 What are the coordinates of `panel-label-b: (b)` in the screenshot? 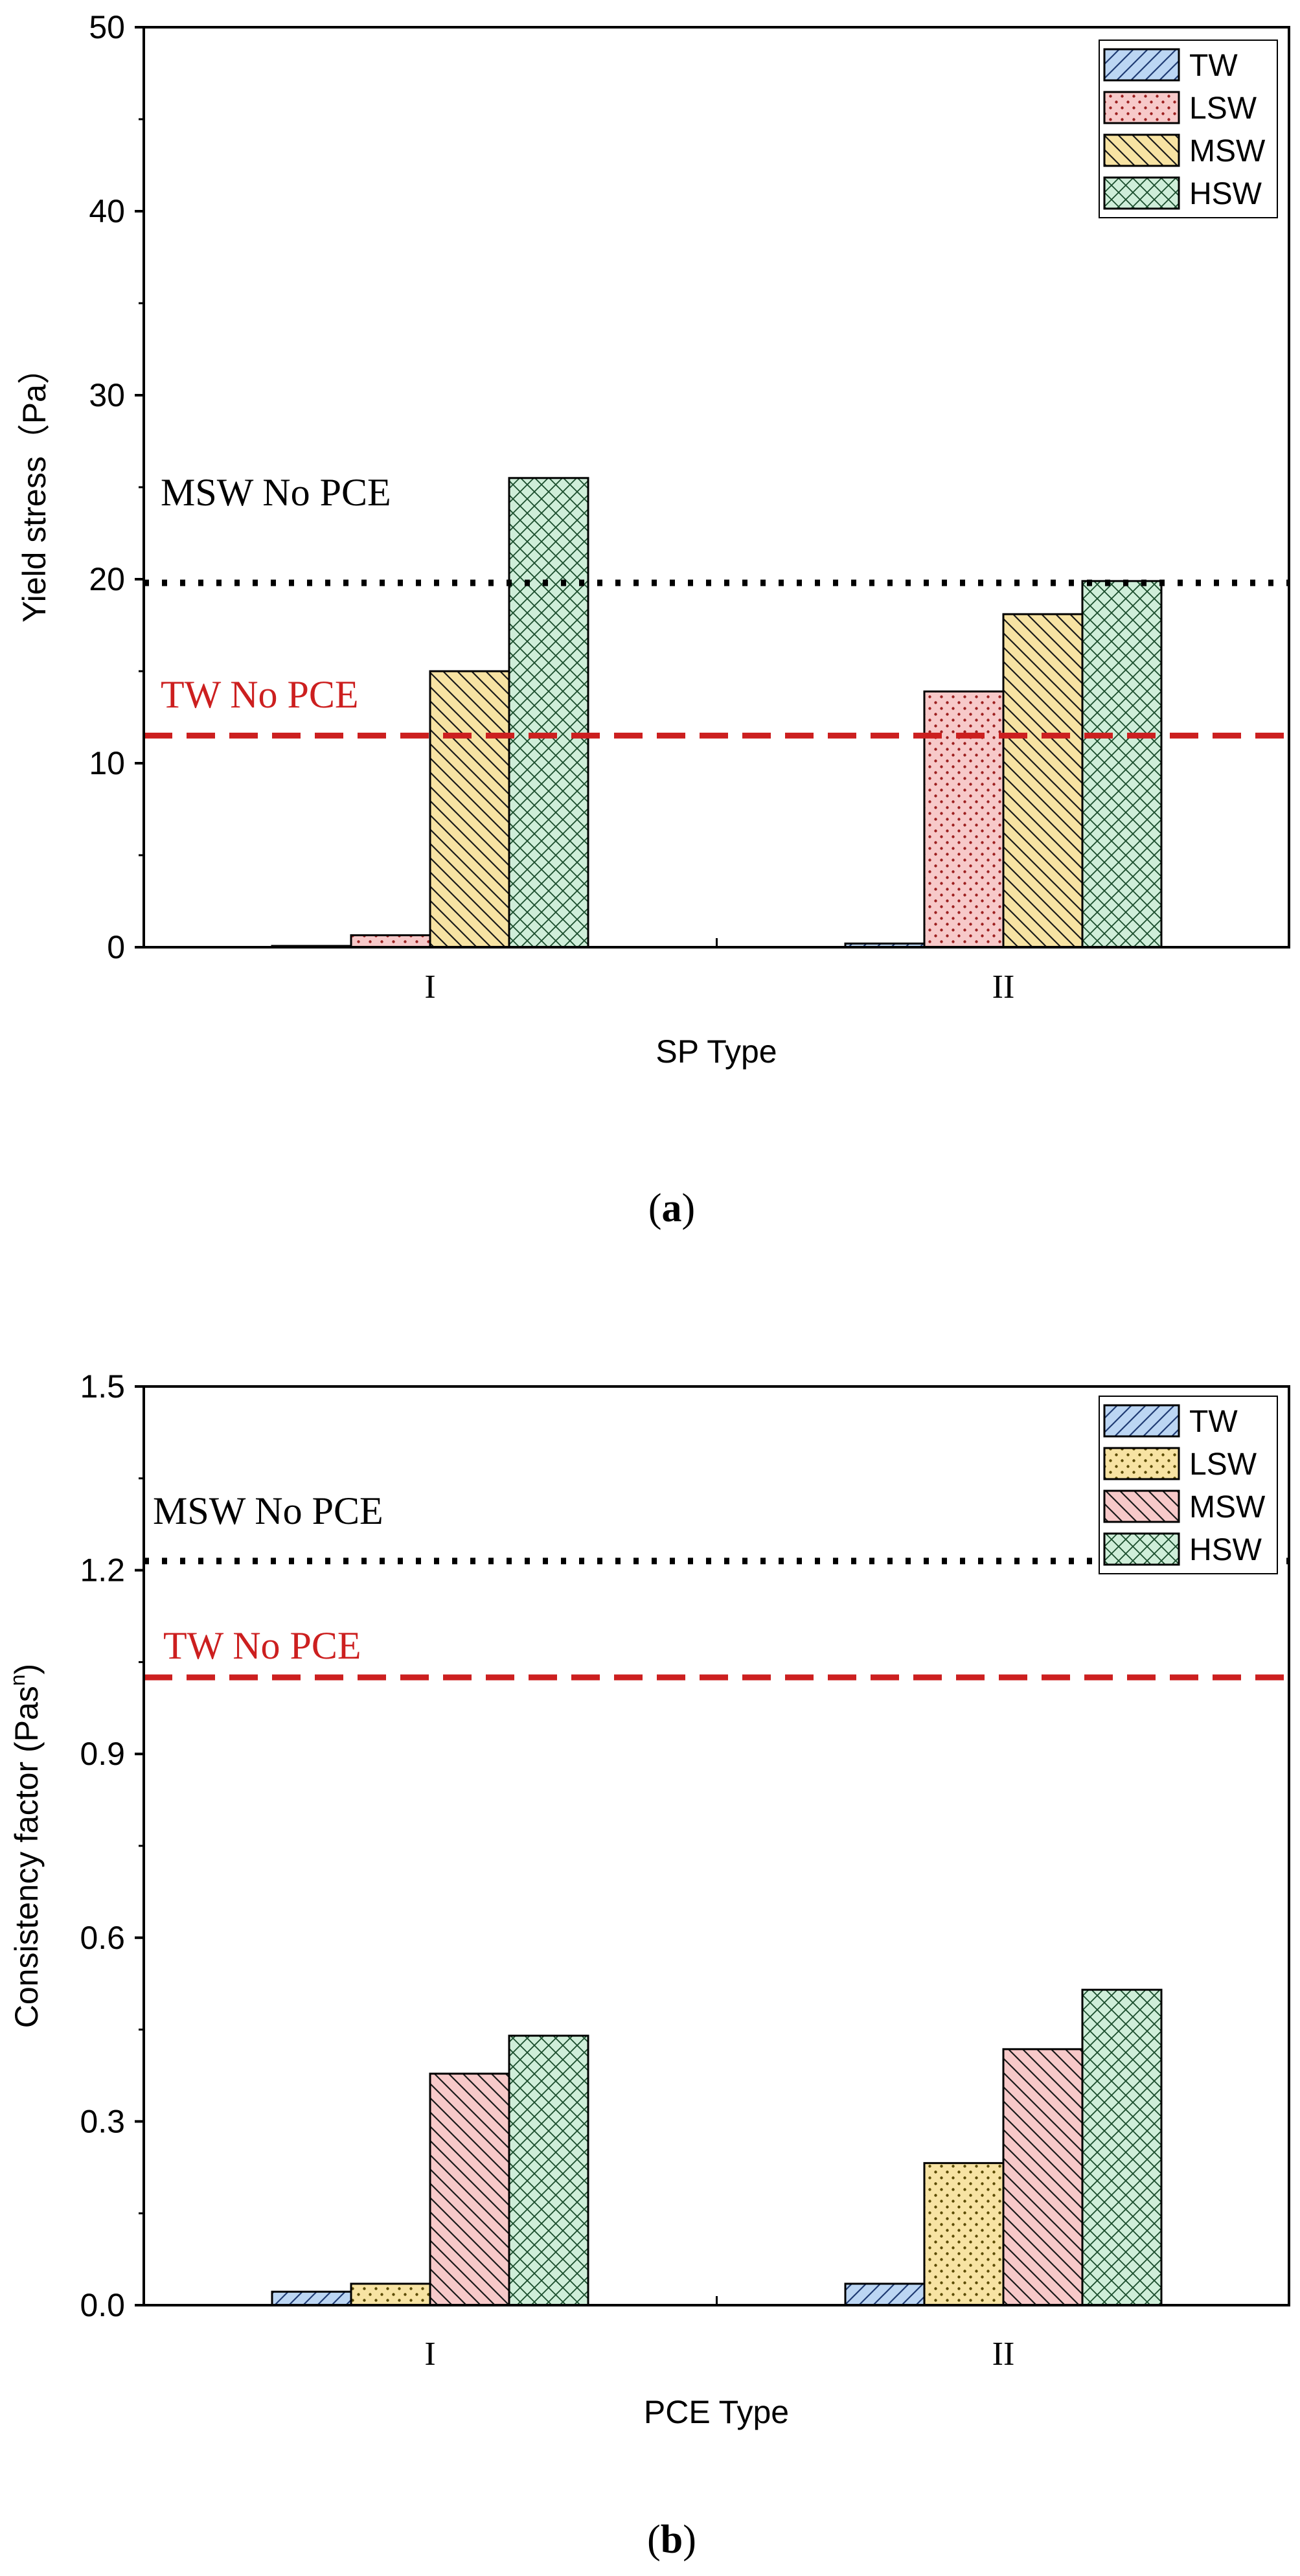 It's located at (671, 2540).